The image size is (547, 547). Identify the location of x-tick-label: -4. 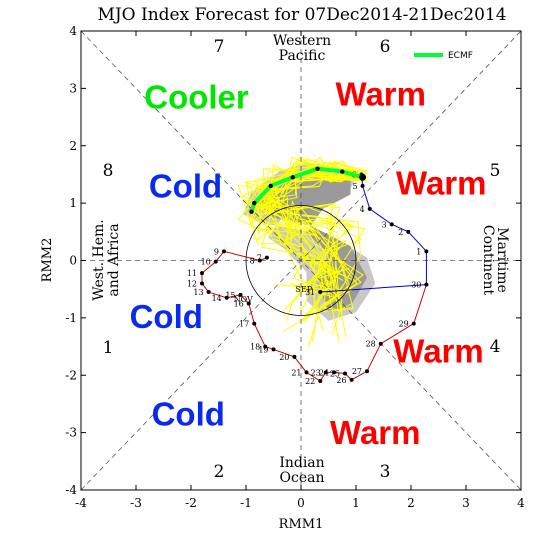
(81, 503).